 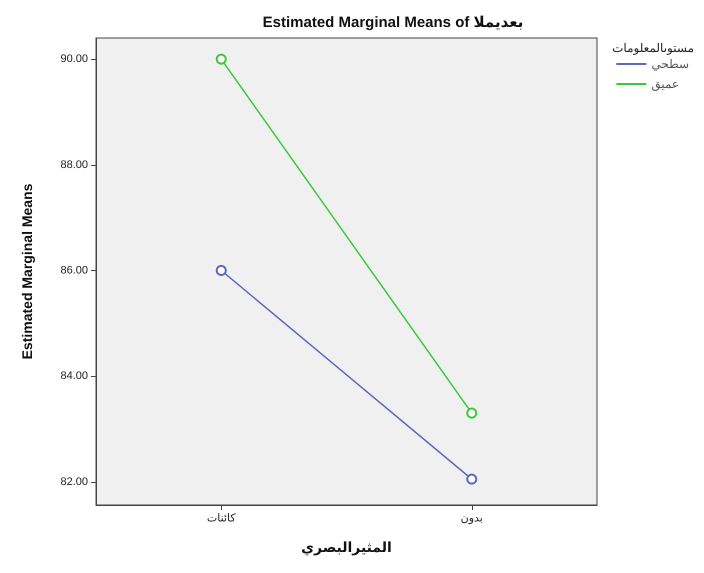 I want to click on y-tick-label: 86.00, so click(x=74, y=270).